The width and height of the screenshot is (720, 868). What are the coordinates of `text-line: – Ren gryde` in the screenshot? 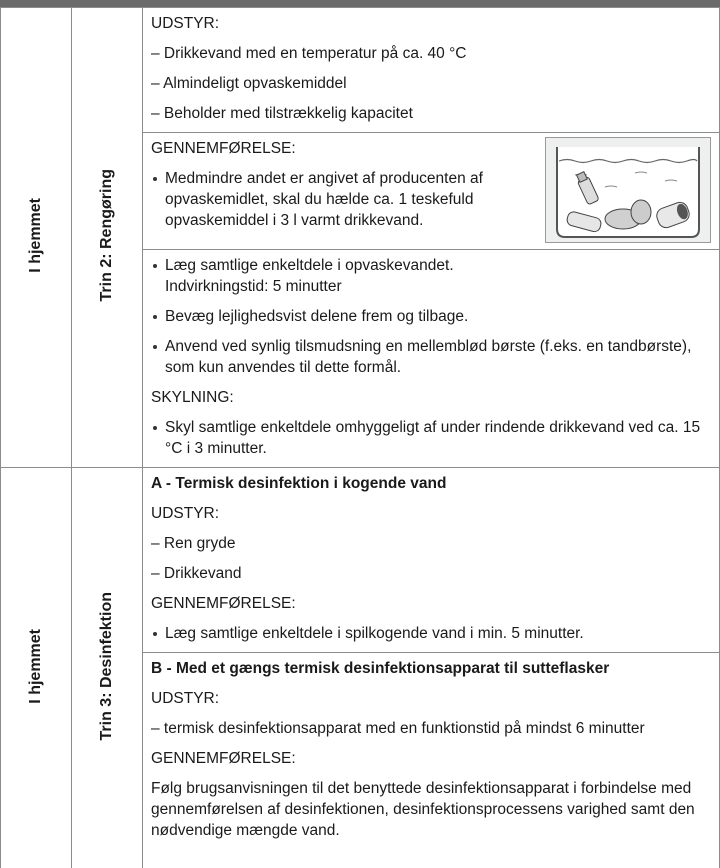 It's located at (193, 543).